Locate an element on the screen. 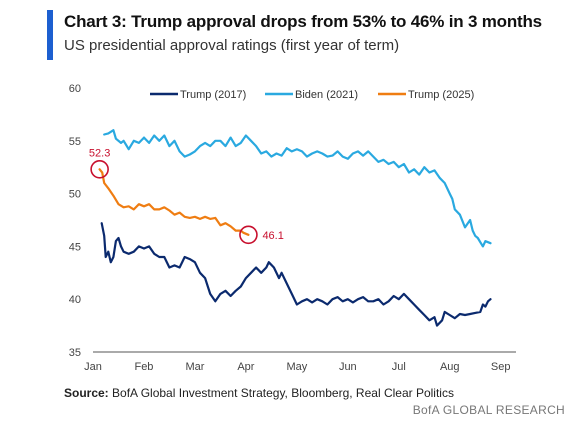 The height and width of the screenshot is (429, 579). x-tick-label-0: Jan is located at coordinates (93, 367).